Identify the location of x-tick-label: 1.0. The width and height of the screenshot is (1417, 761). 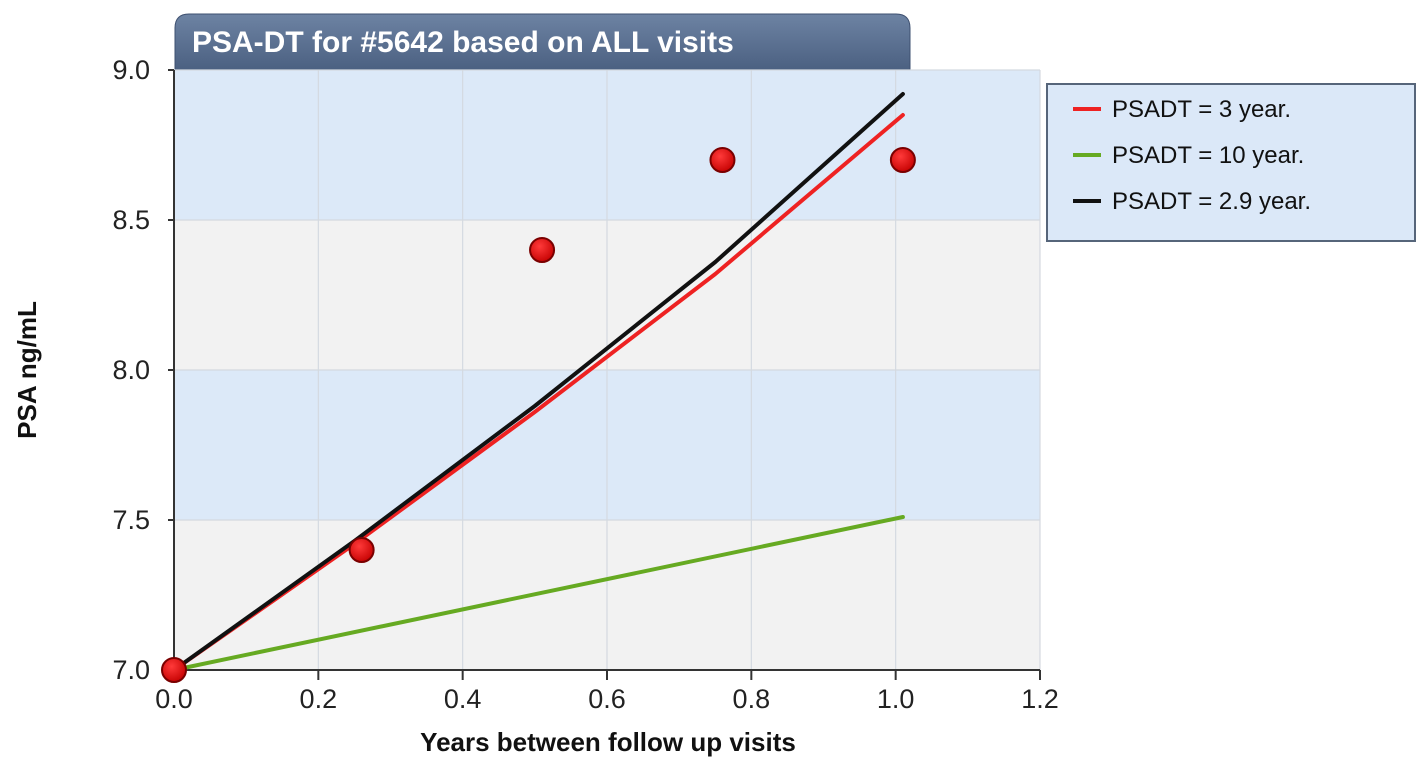
(896, 699).